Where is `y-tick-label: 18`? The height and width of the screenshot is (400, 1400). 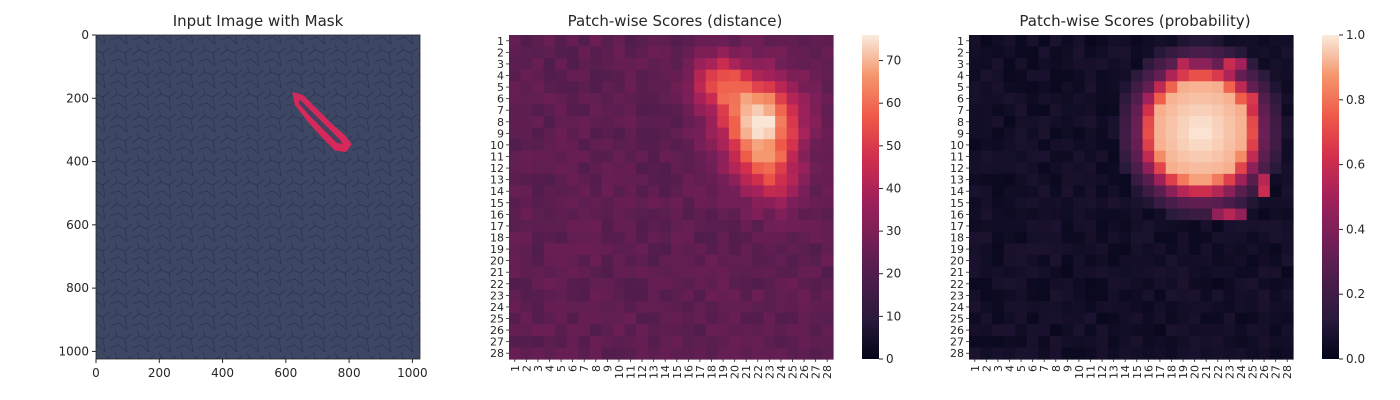 y-tick-label: 18 is located at coordinates (497, 238).